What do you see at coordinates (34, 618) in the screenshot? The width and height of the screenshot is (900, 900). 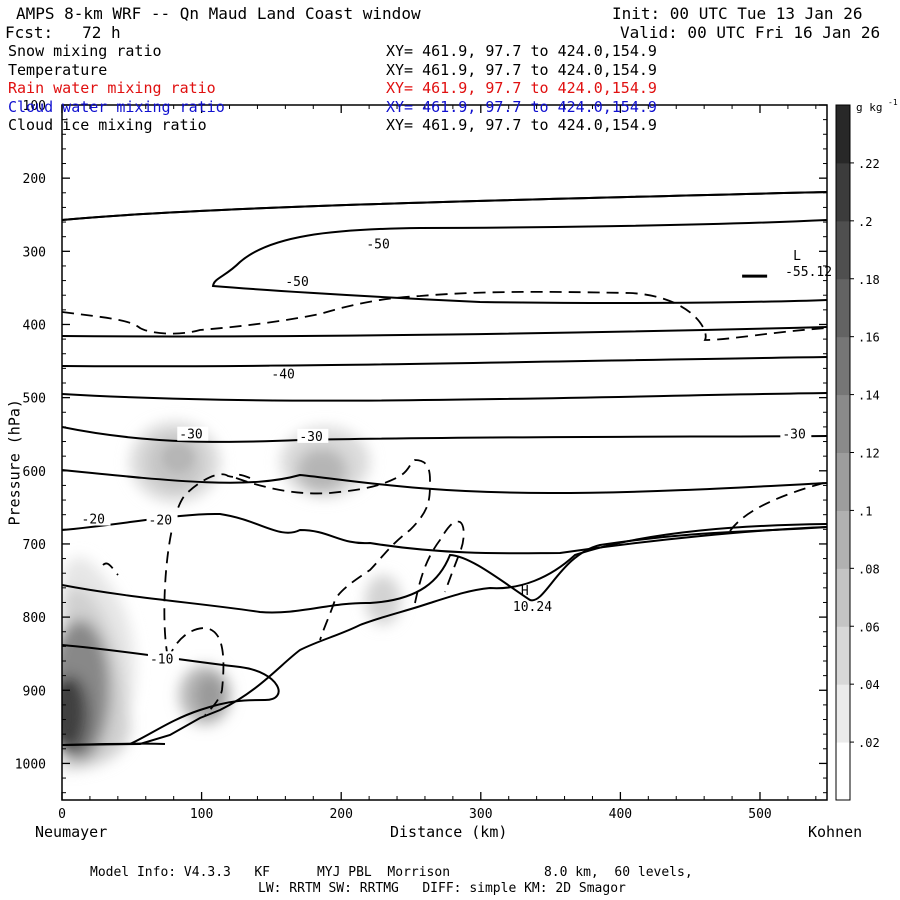 I see `y-tick-label: 800` at bounding box center [34, 618].